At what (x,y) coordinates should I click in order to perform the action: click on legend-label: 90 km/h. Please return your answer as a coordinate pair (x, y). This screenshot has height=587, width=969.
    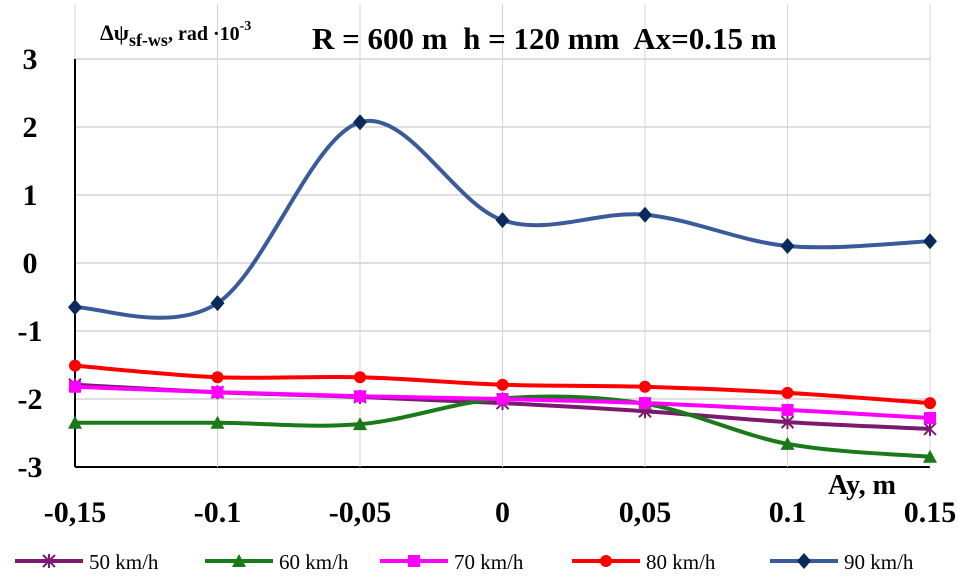
    Looking at the image, I should click on (879, 562).